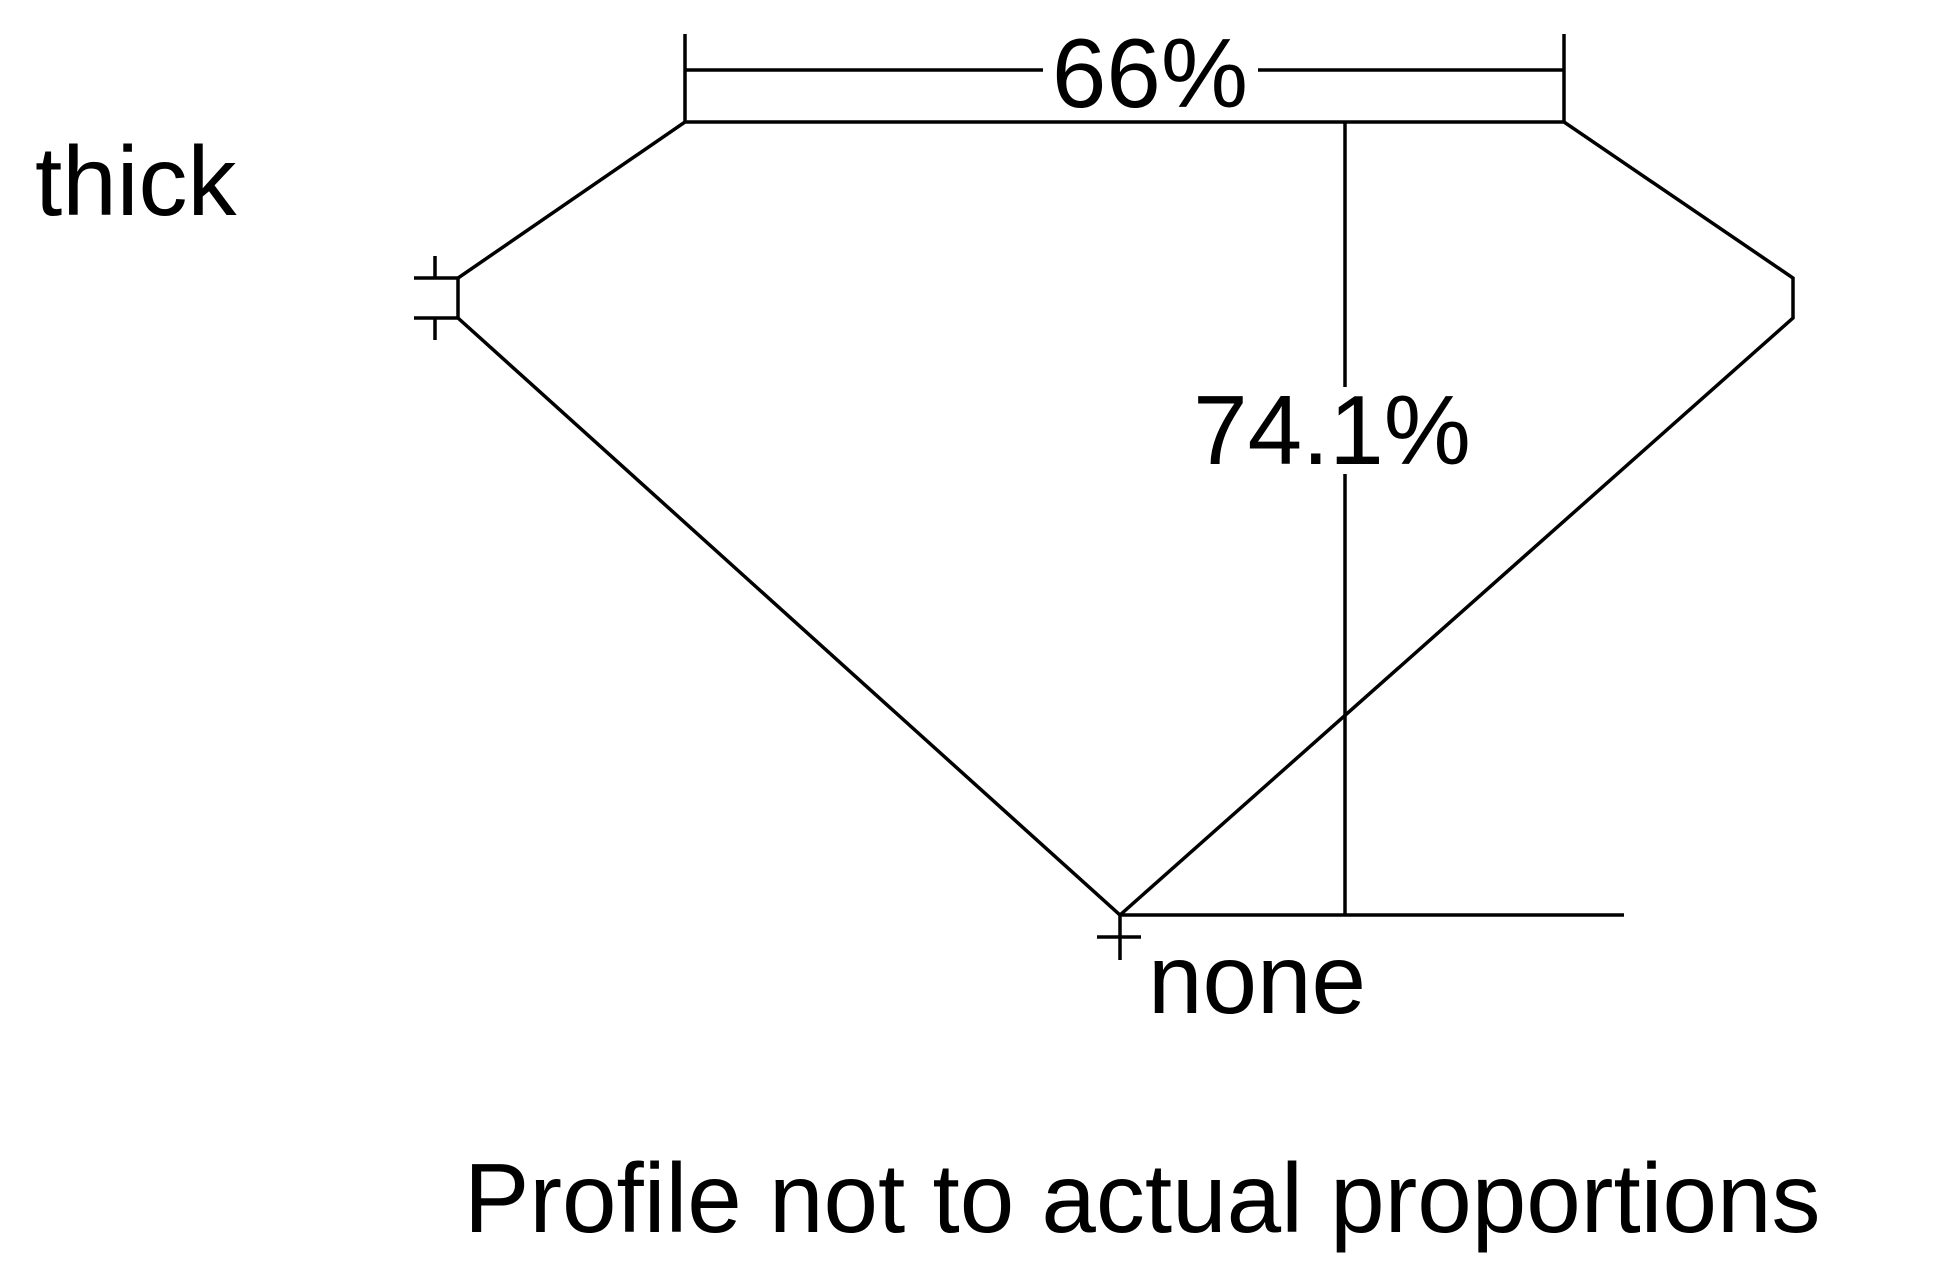  Describe the element at coordinates (1150, 73) in the screenshot. I see `table-percent-label: 66%` at that location.